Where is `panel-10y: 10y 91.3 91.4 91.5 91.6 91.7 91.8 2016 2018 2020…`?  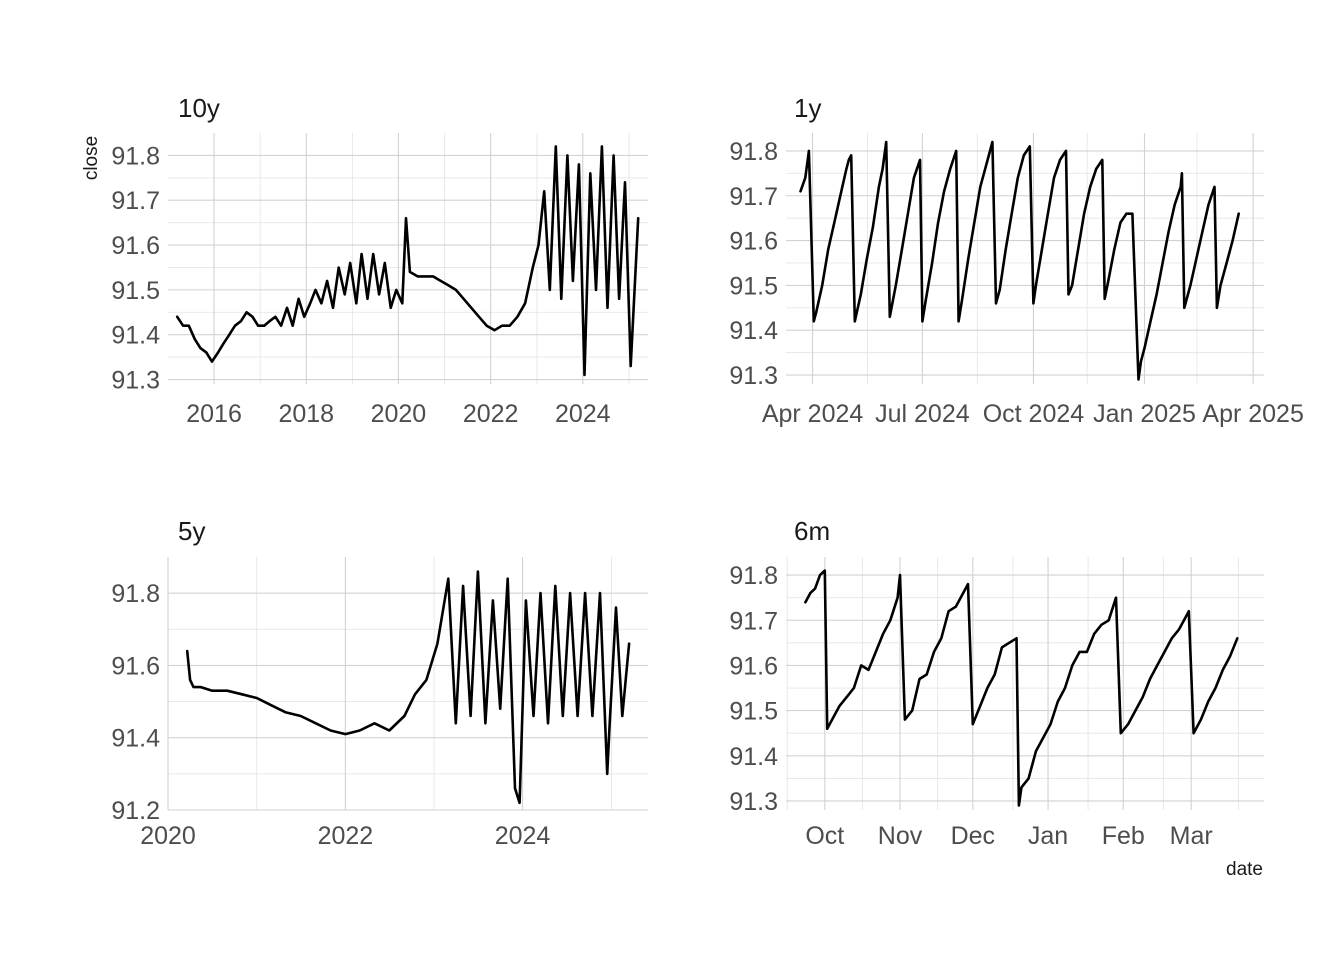 panel-10y: 10y 91.3 91.4 91.5 91.6 91.7 91.8 2016 2018 2020… is located at coordinates (379, 260).